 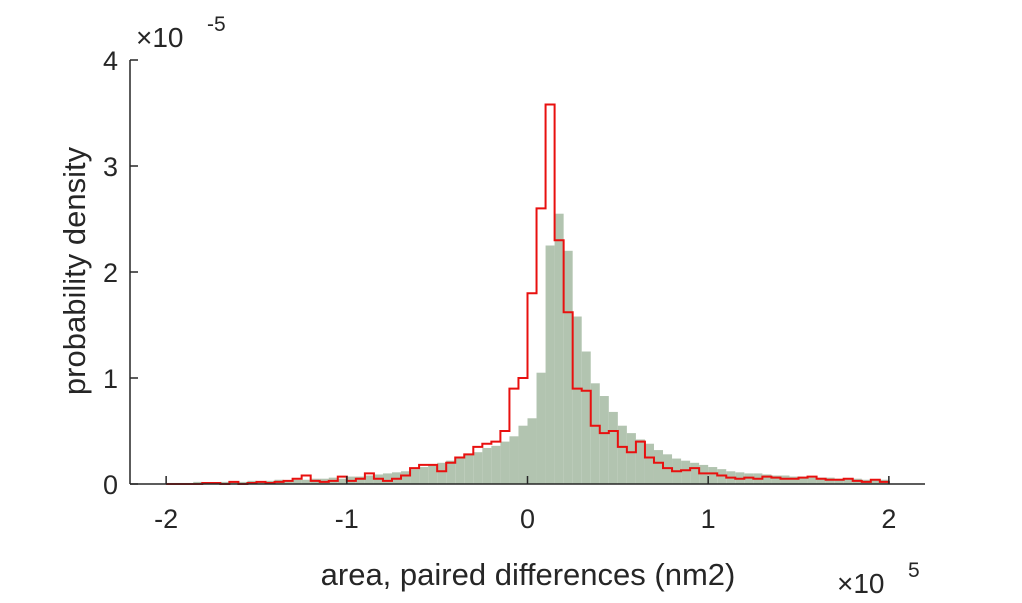 I want to click on y-tick-label: 2, so click(x=110, y=273).